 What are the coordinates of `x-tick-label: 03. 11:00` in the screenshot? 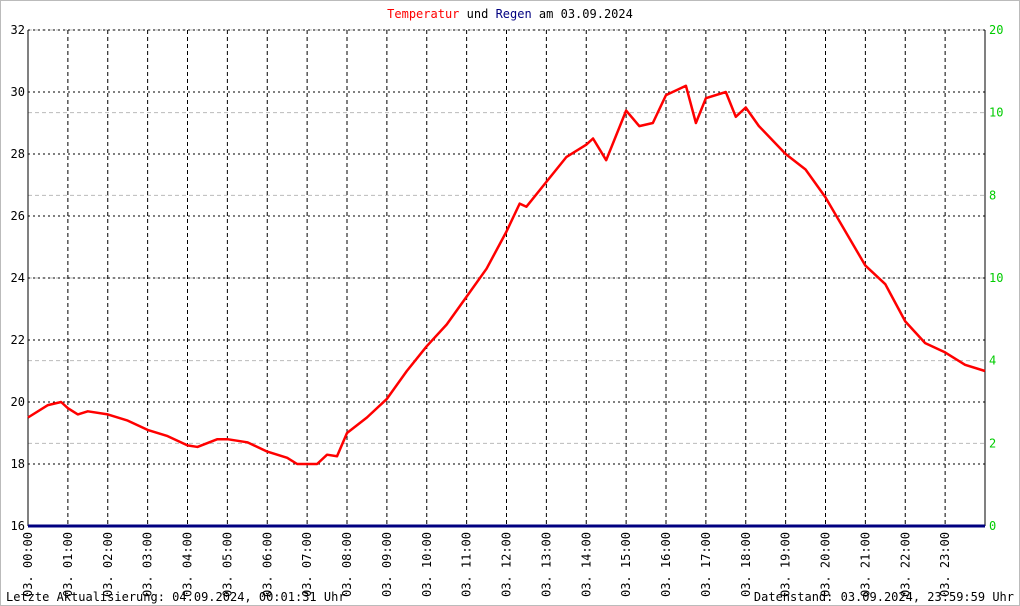 It's located at (467, 564).